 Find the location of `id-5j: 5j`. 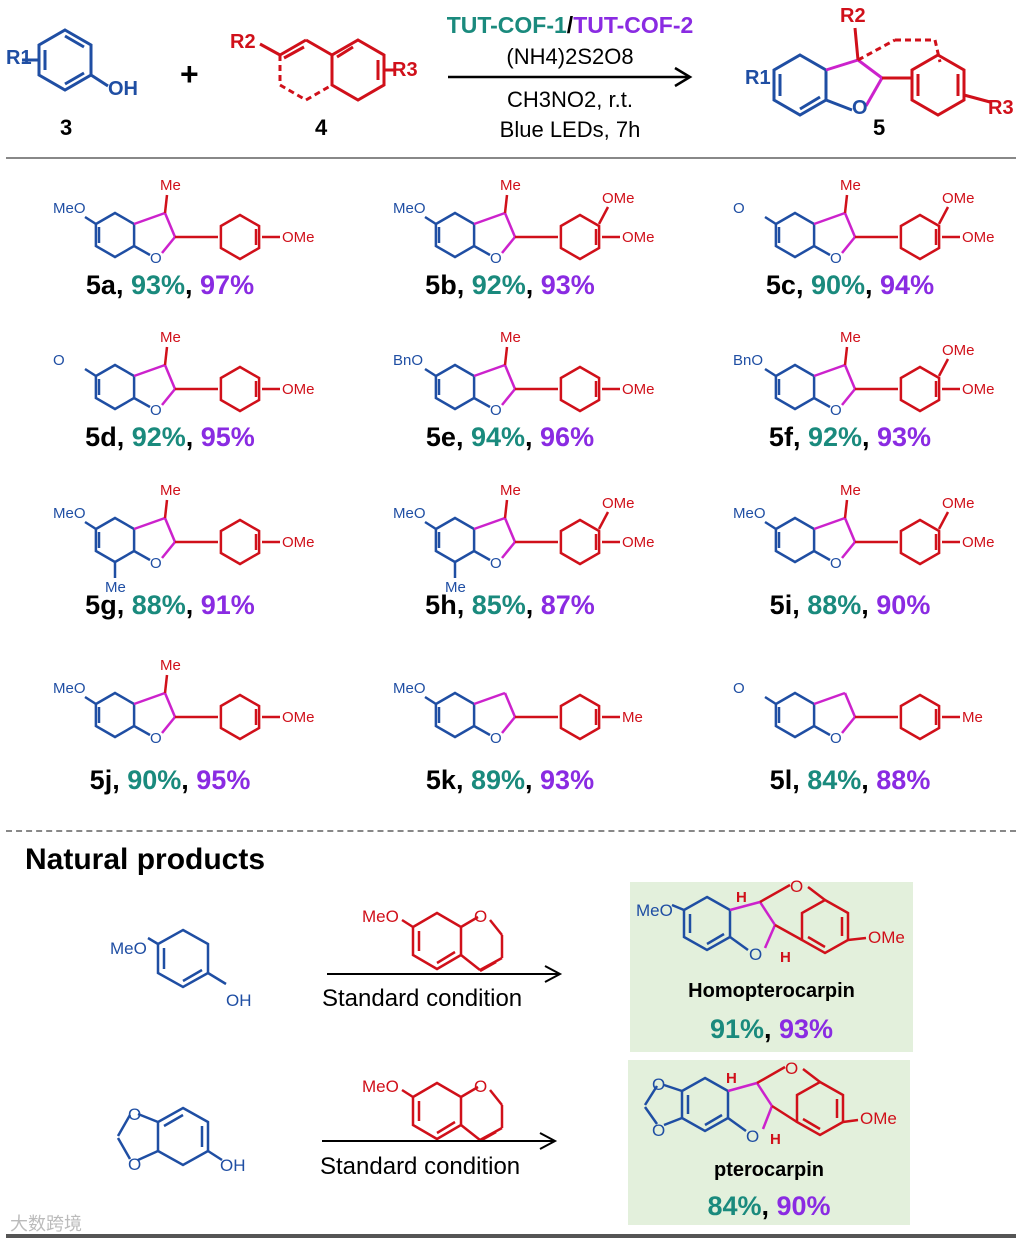

id-5j: 5j is located at coordinates (101, 780).